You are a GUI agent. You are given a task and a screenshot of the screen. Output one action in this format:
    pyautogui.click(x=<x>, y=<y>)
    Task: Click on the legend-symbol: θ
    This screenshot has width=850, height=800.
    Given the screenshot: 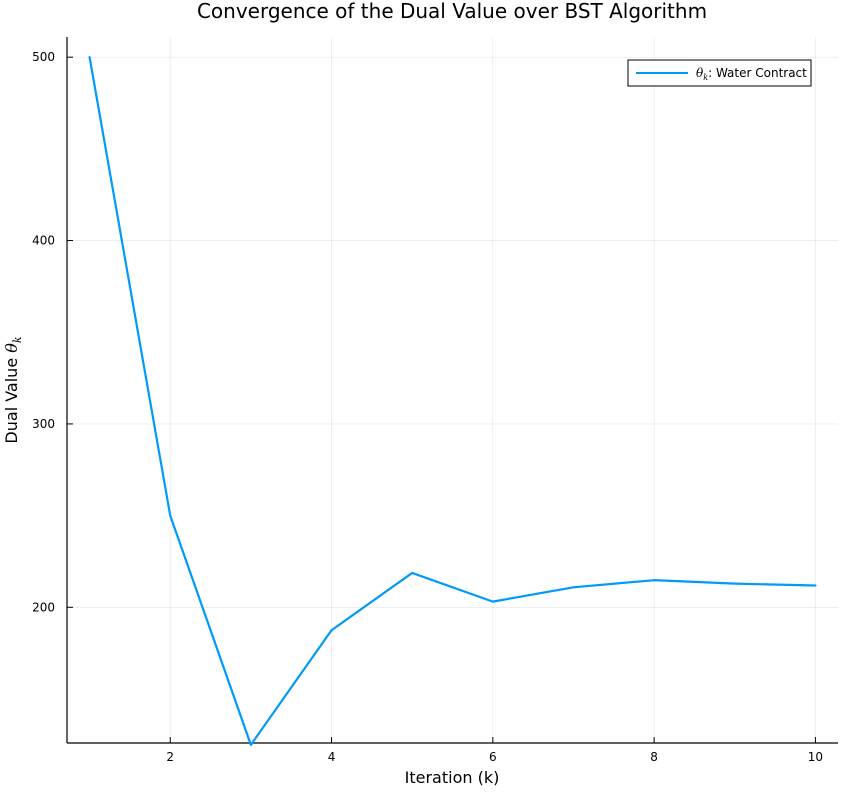 What is the action you would take?
    pyautogui.click(x=700, y=73)
    